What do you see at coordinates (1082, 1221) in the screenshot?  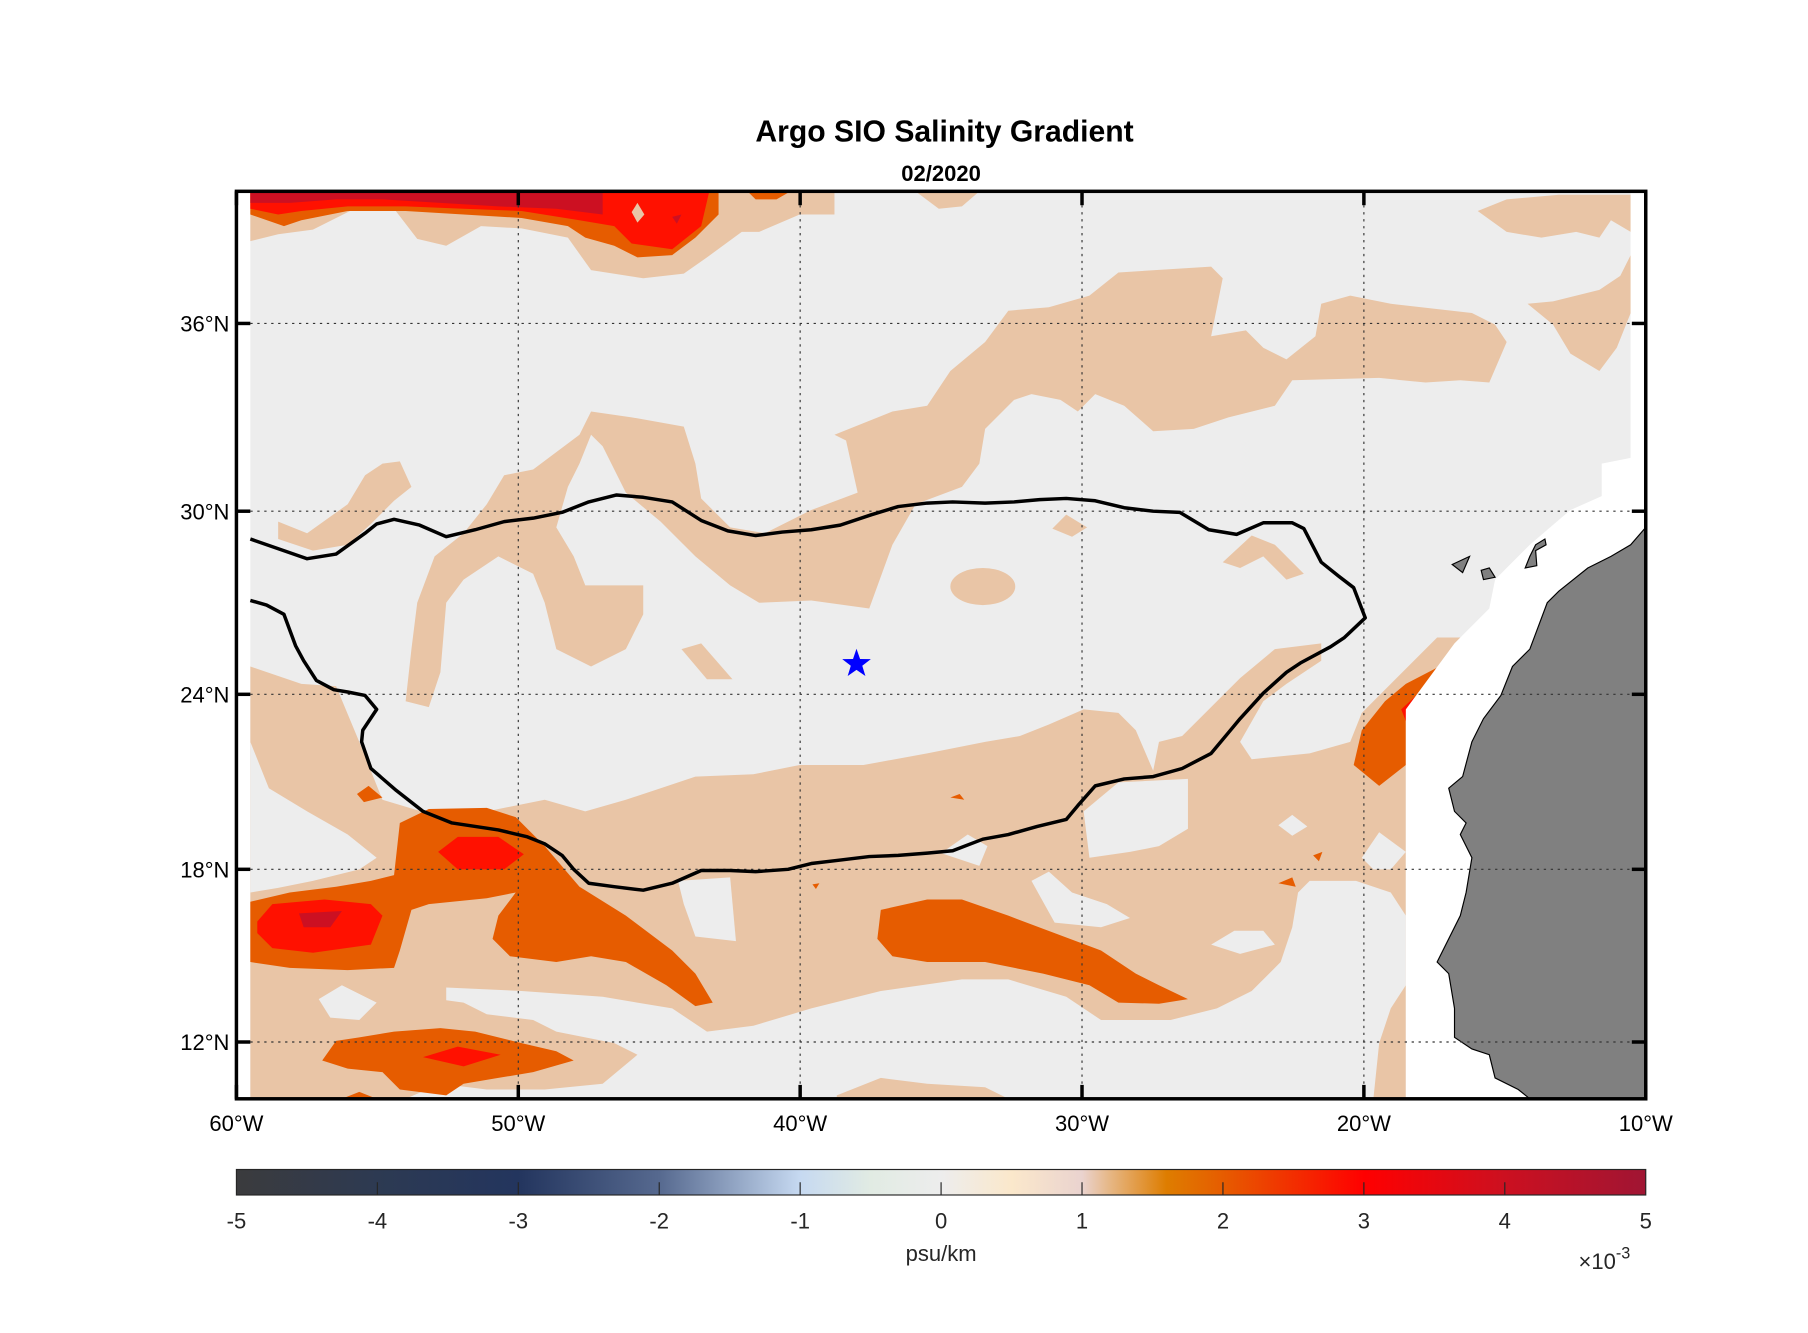 I see `colorbar-tick-label: 1` at bounding box center [1082, 1221].